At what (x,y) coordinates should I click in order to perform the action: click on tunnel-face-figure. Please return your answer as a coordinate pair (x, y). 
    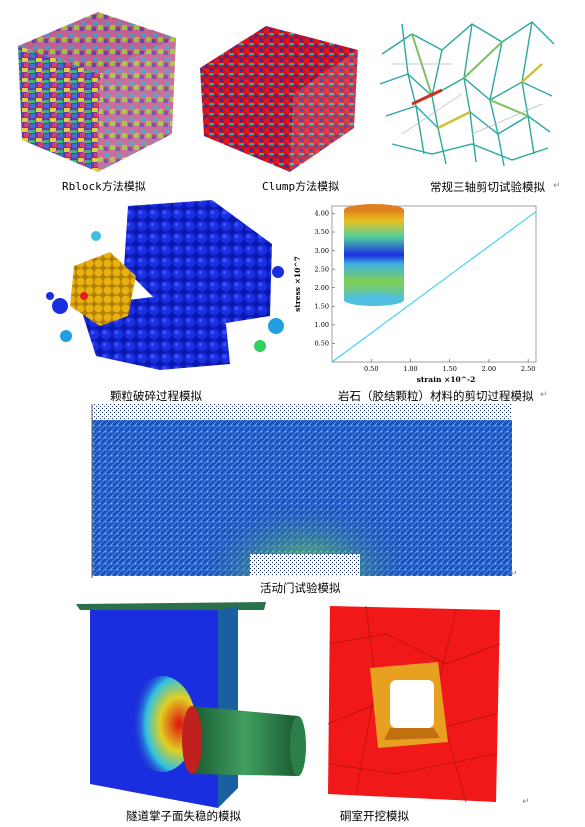
    Looking at the image, I should click on (191, 703).